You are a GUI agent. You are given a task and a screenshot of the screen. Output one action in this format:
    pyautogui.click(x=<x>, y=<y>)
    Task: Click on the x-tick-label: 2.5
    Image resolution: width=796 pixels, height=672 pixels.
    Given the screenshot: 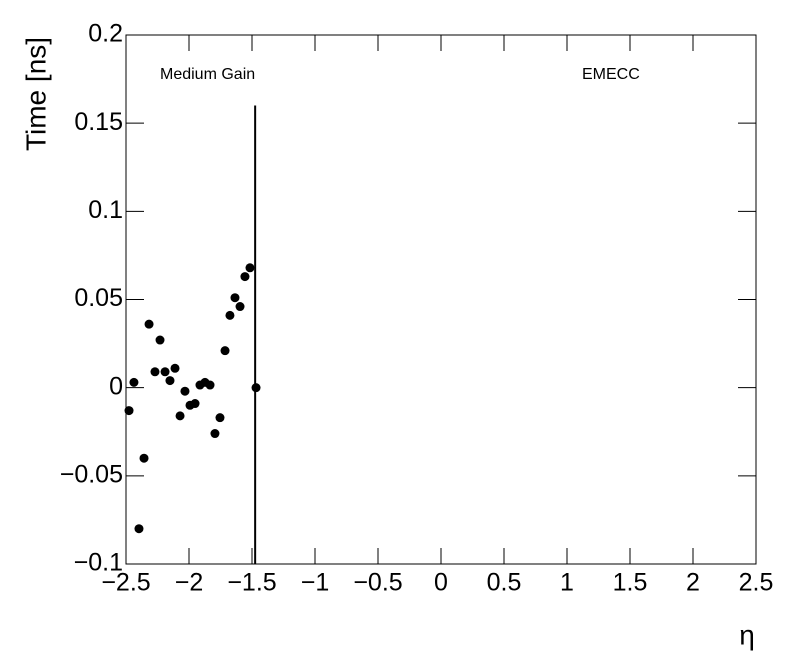 What is the action you would take?
    pyautogui.click(x=756, y=583)
    